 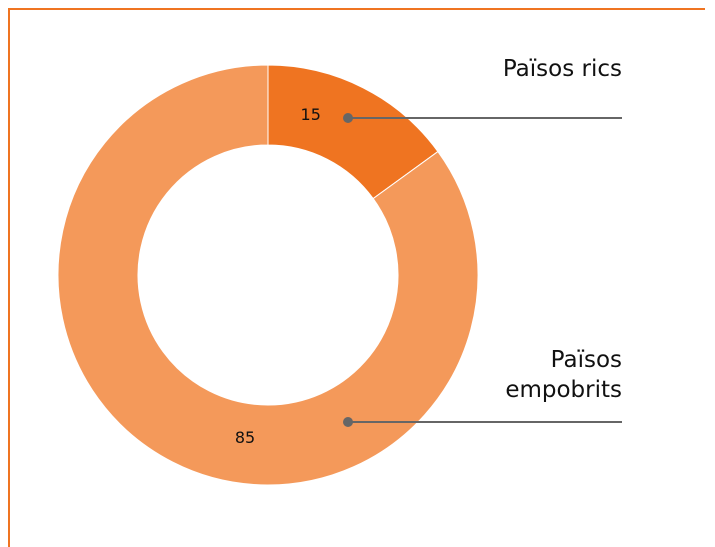 What do you see at coordinates (245, 437) in the screenshot?
I see `value-label: 85` at bounding box center [245, 437].